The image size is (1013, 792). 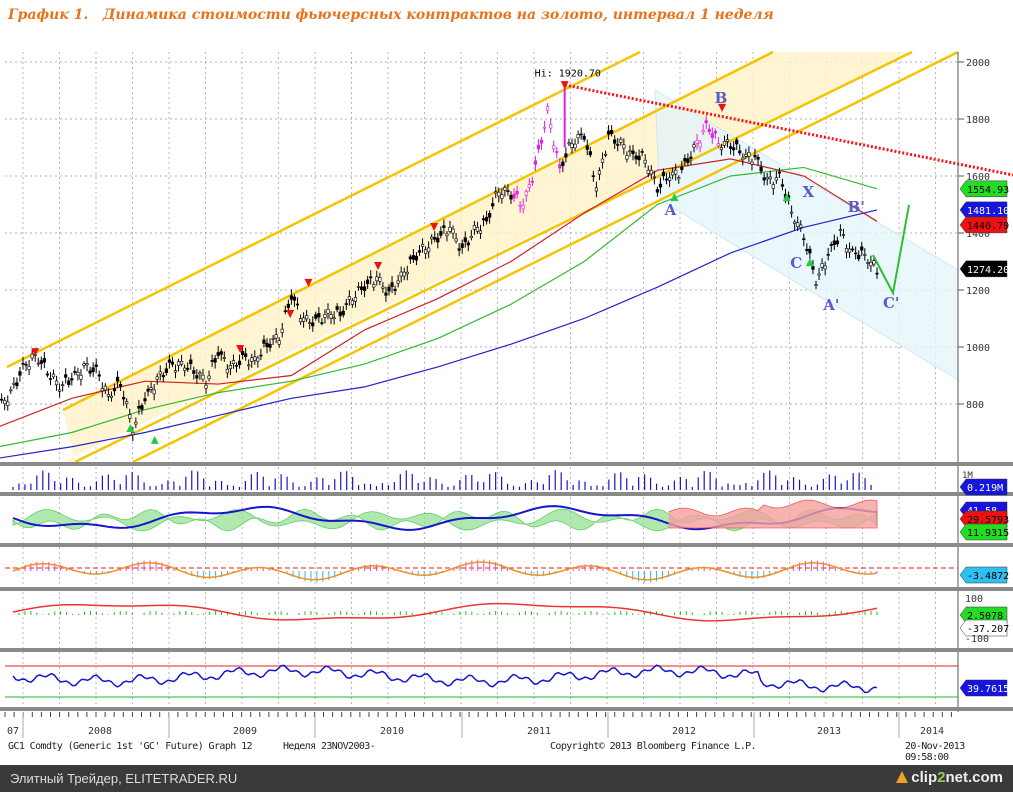 What do you see at coordinates (788, 130) in the screenshot?
I see `resistance-trendline` at bounding box center [788, 130].